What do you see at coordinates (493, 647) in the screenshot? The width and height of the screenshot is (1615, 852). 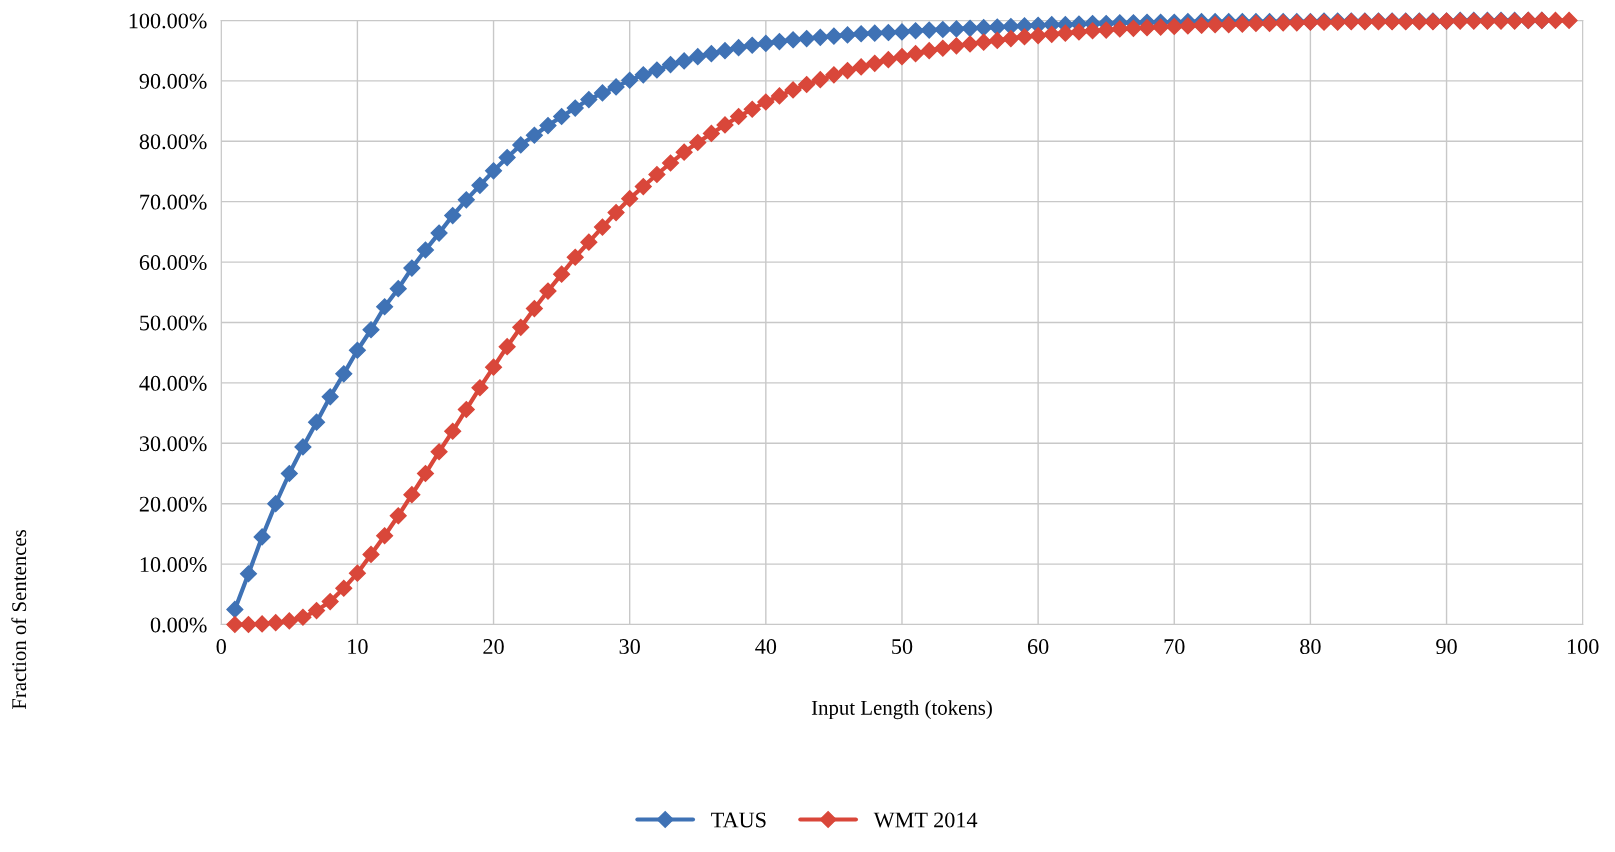 I see `x-tick-label: 20` at bounding box center [493, 647].